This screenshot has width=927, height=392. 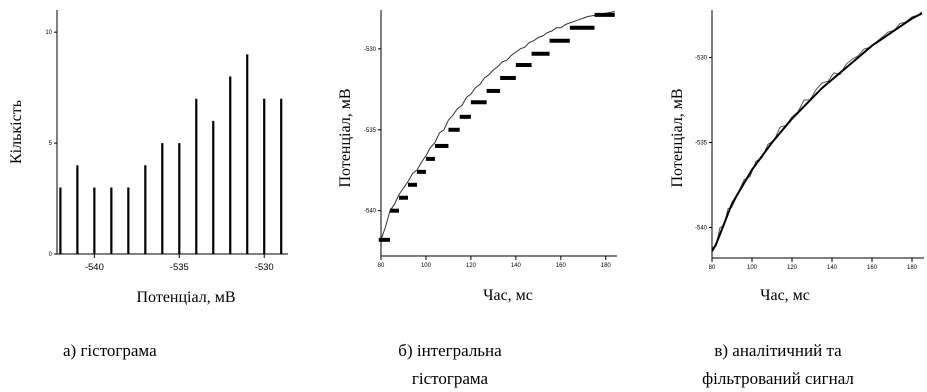 What do you see at coordinates (110, 350) in the screenshot?
I see `panel-a-caption: а) гістограма` at bounding box center [110, 350].